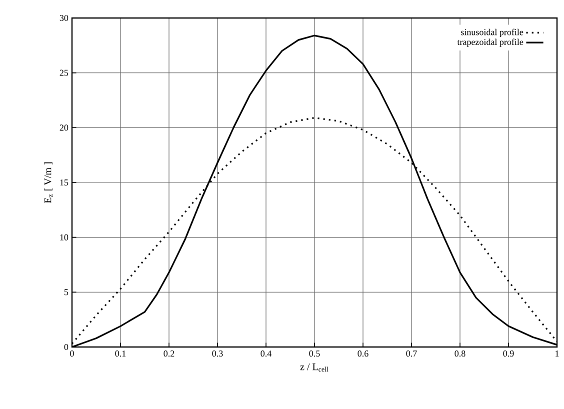  What do you see at coordinates (411, 353) in the screenshot?
I see `x-tick-label: 0.7` at bounding box center [411, 353].